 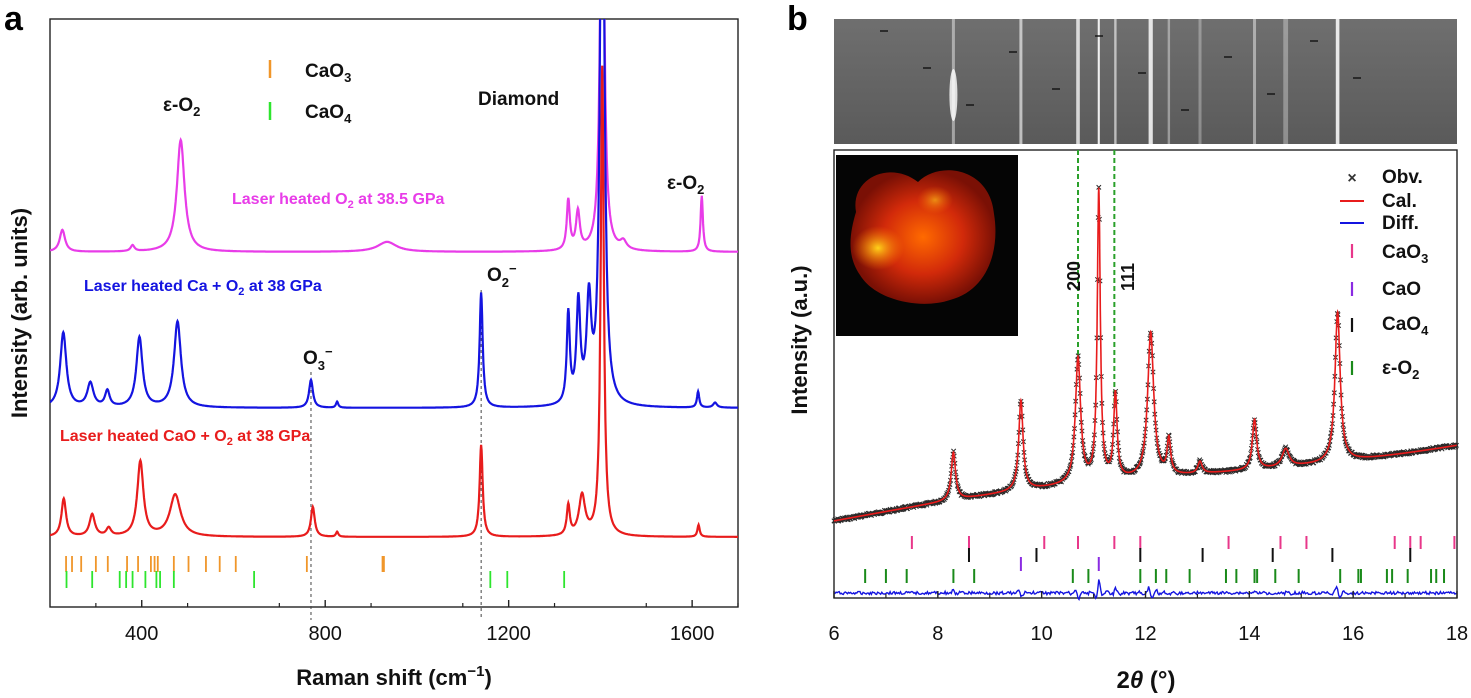 I want to click on guide-label-200: 200, so click(x=1074, y=276).